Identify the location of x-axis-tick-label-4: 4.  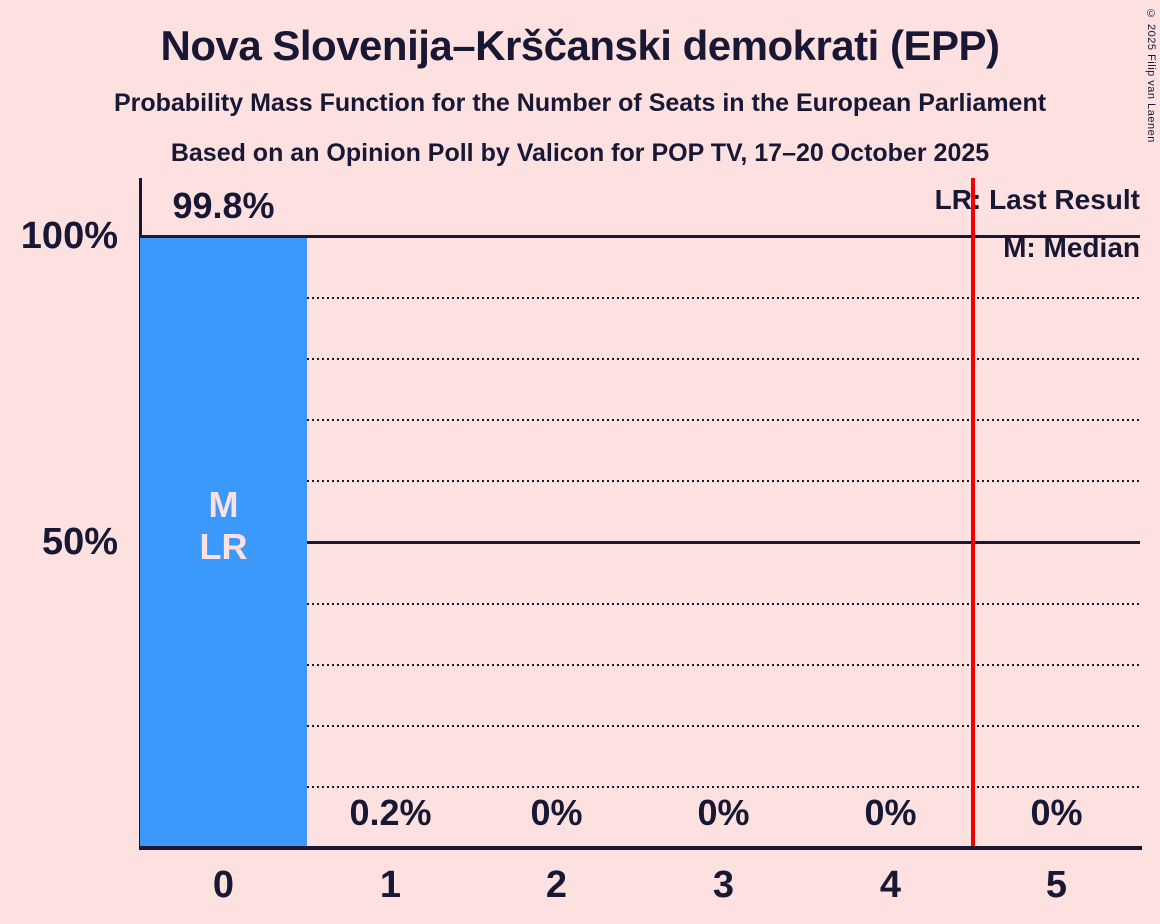
(890, 885).